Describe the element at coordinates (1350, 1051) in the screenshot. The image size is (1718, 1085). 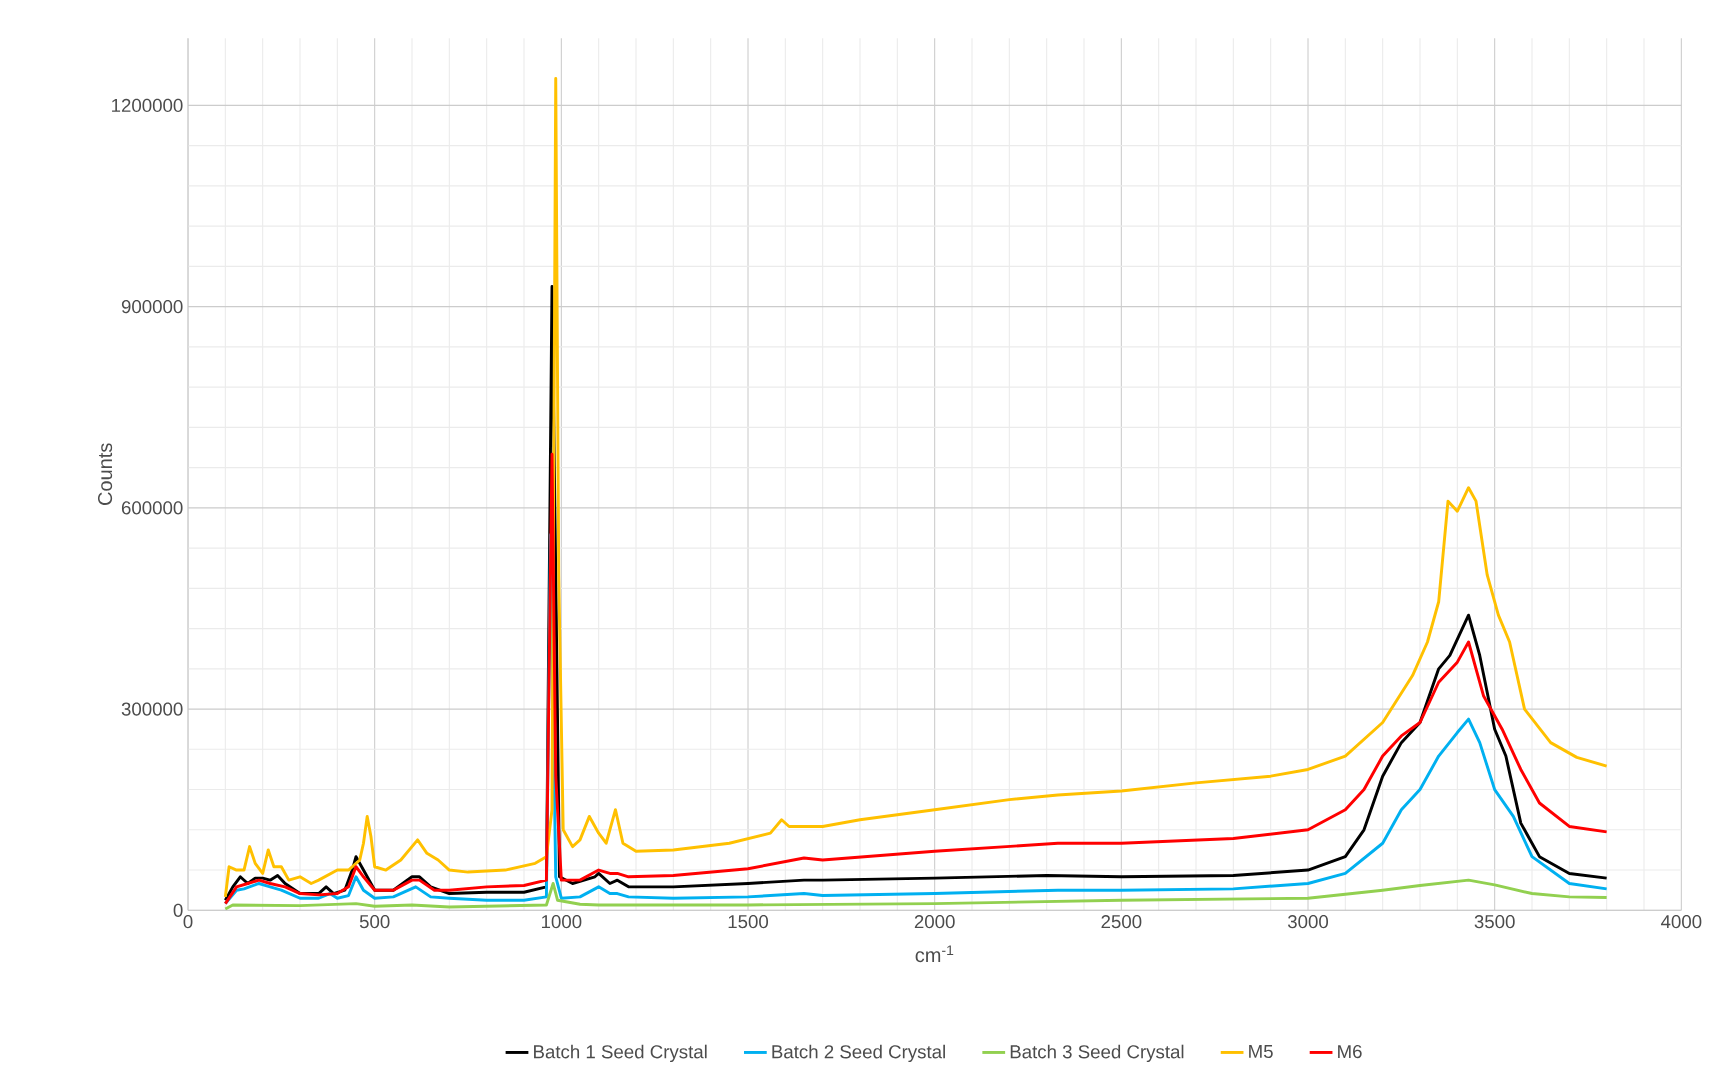
I see `legend-label: M6` at that location.